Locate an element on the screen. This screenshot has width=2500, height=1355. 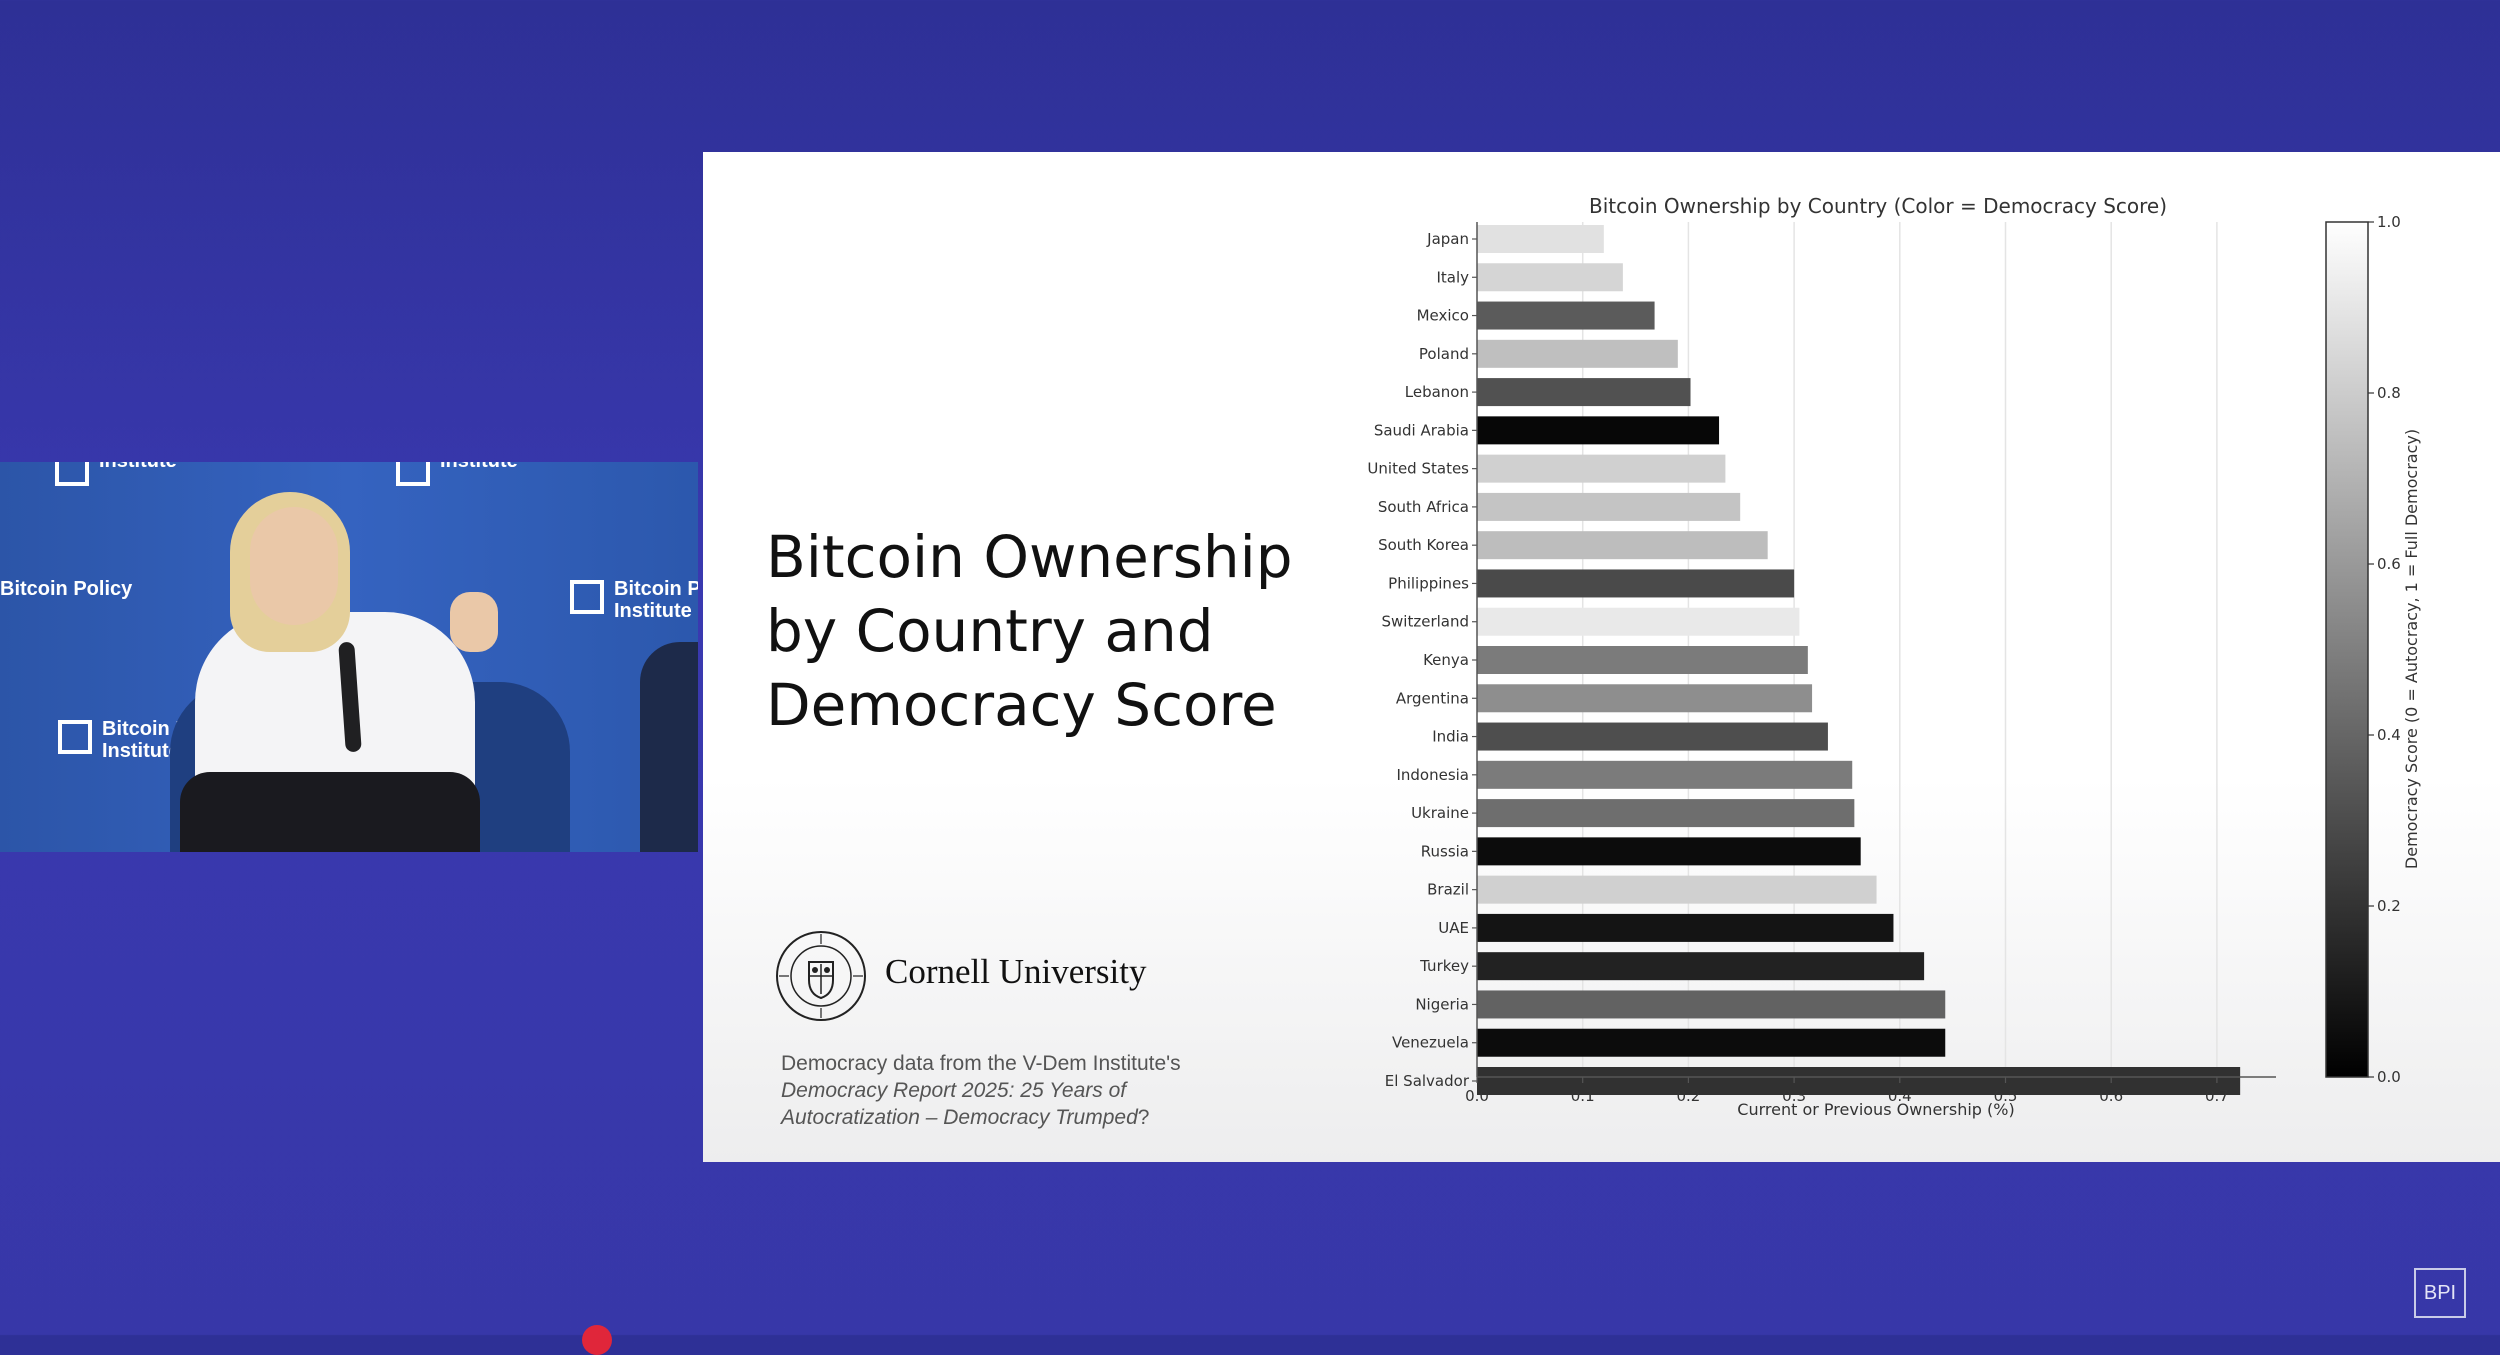
y-tick-label: South Korea is located at coordinates (1423, 545).